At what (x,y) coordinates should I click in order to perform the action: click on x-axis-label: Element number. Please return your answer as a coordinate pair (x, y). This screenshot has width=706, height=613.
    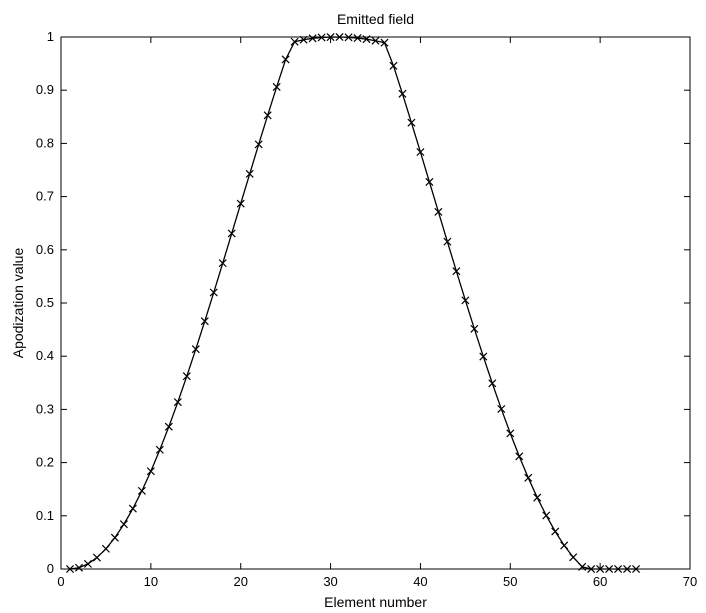
    Looking at the image, I should click on (375, 602).